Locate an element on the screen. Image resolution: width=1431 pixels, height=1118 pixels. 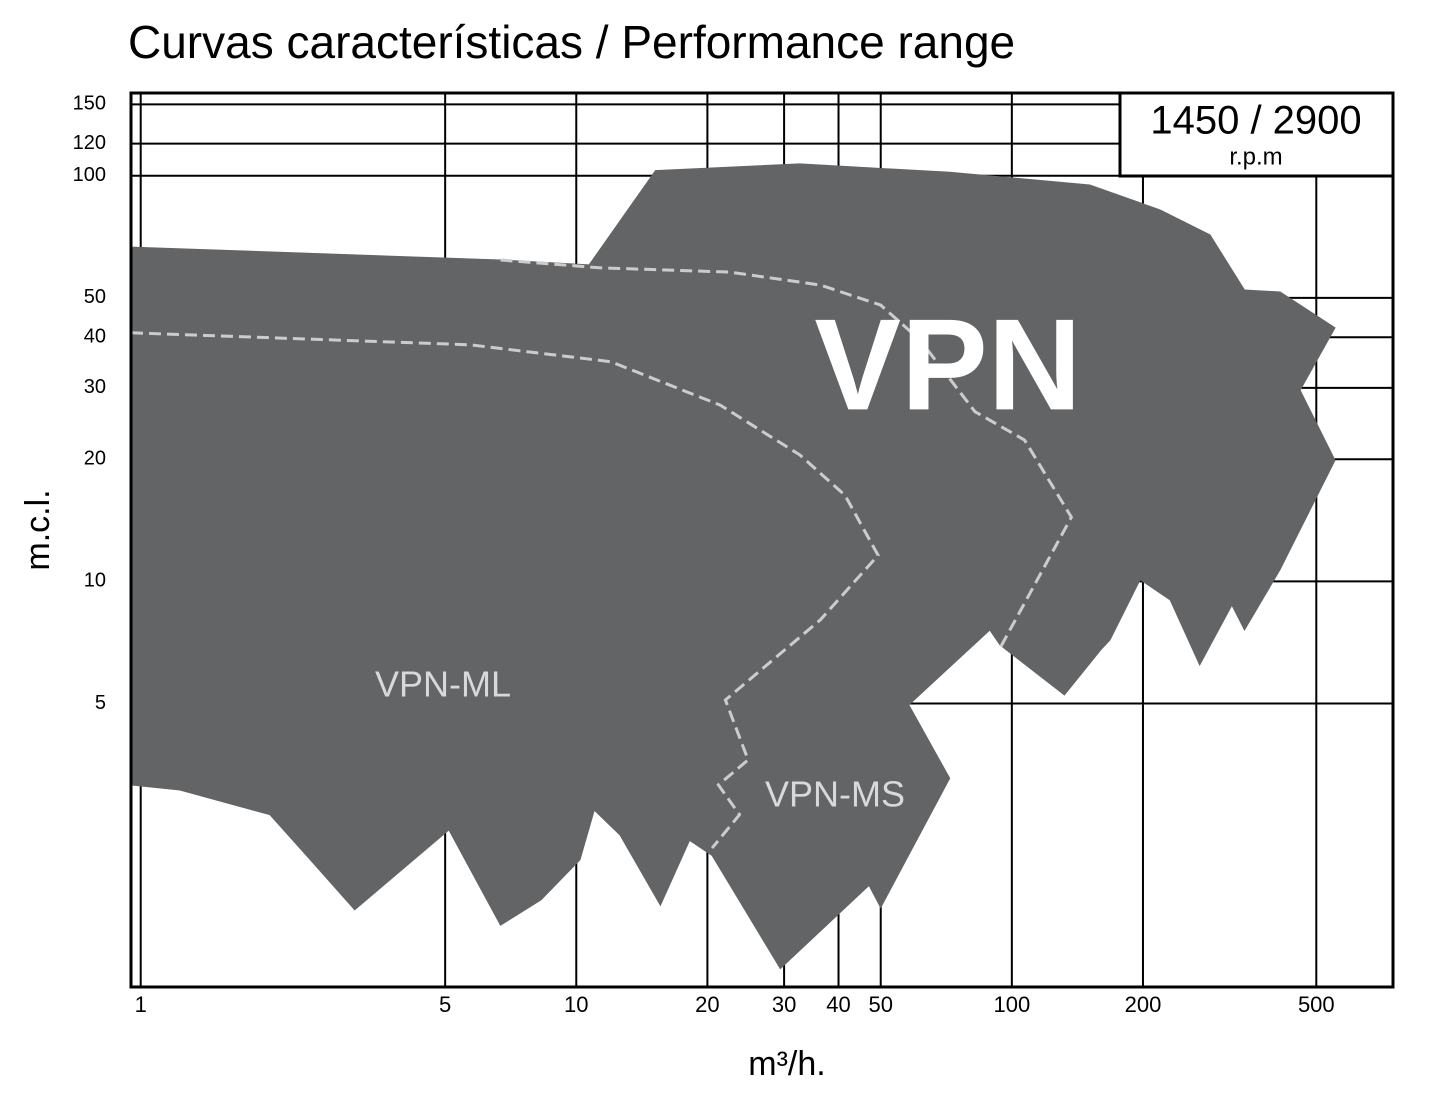
boundary-line is located at coordinates (787, 453).